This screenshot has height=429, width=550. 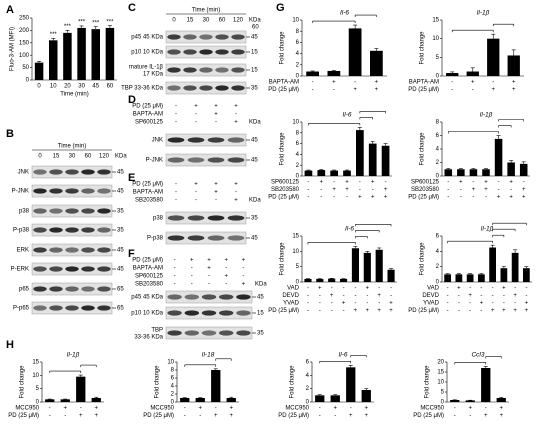 What do you see at coordinates (24, 19) in the screenshot?
I see `y-tick-label: 250` at bounding box center [24, 19].